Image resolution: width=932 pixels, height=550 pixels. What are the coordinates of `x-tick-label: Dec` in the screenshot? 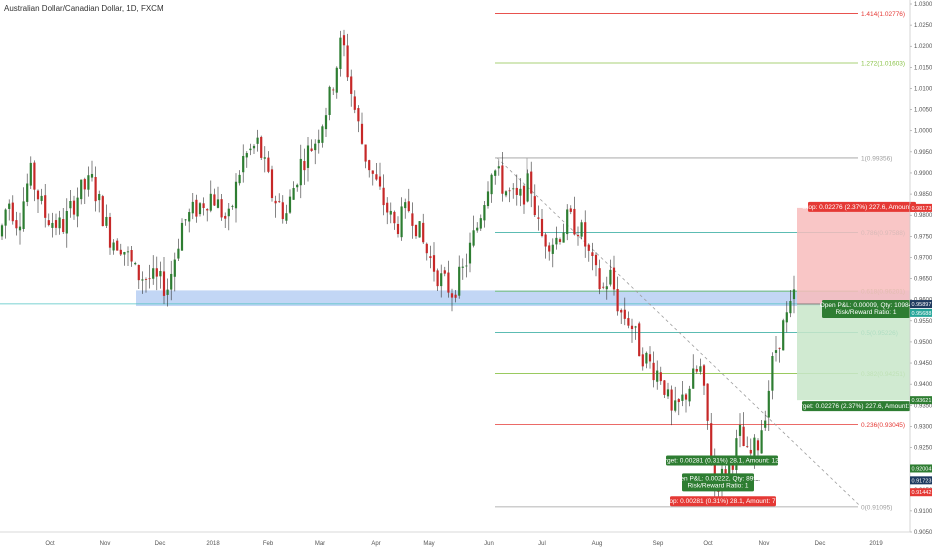 It's located at (820, 544).